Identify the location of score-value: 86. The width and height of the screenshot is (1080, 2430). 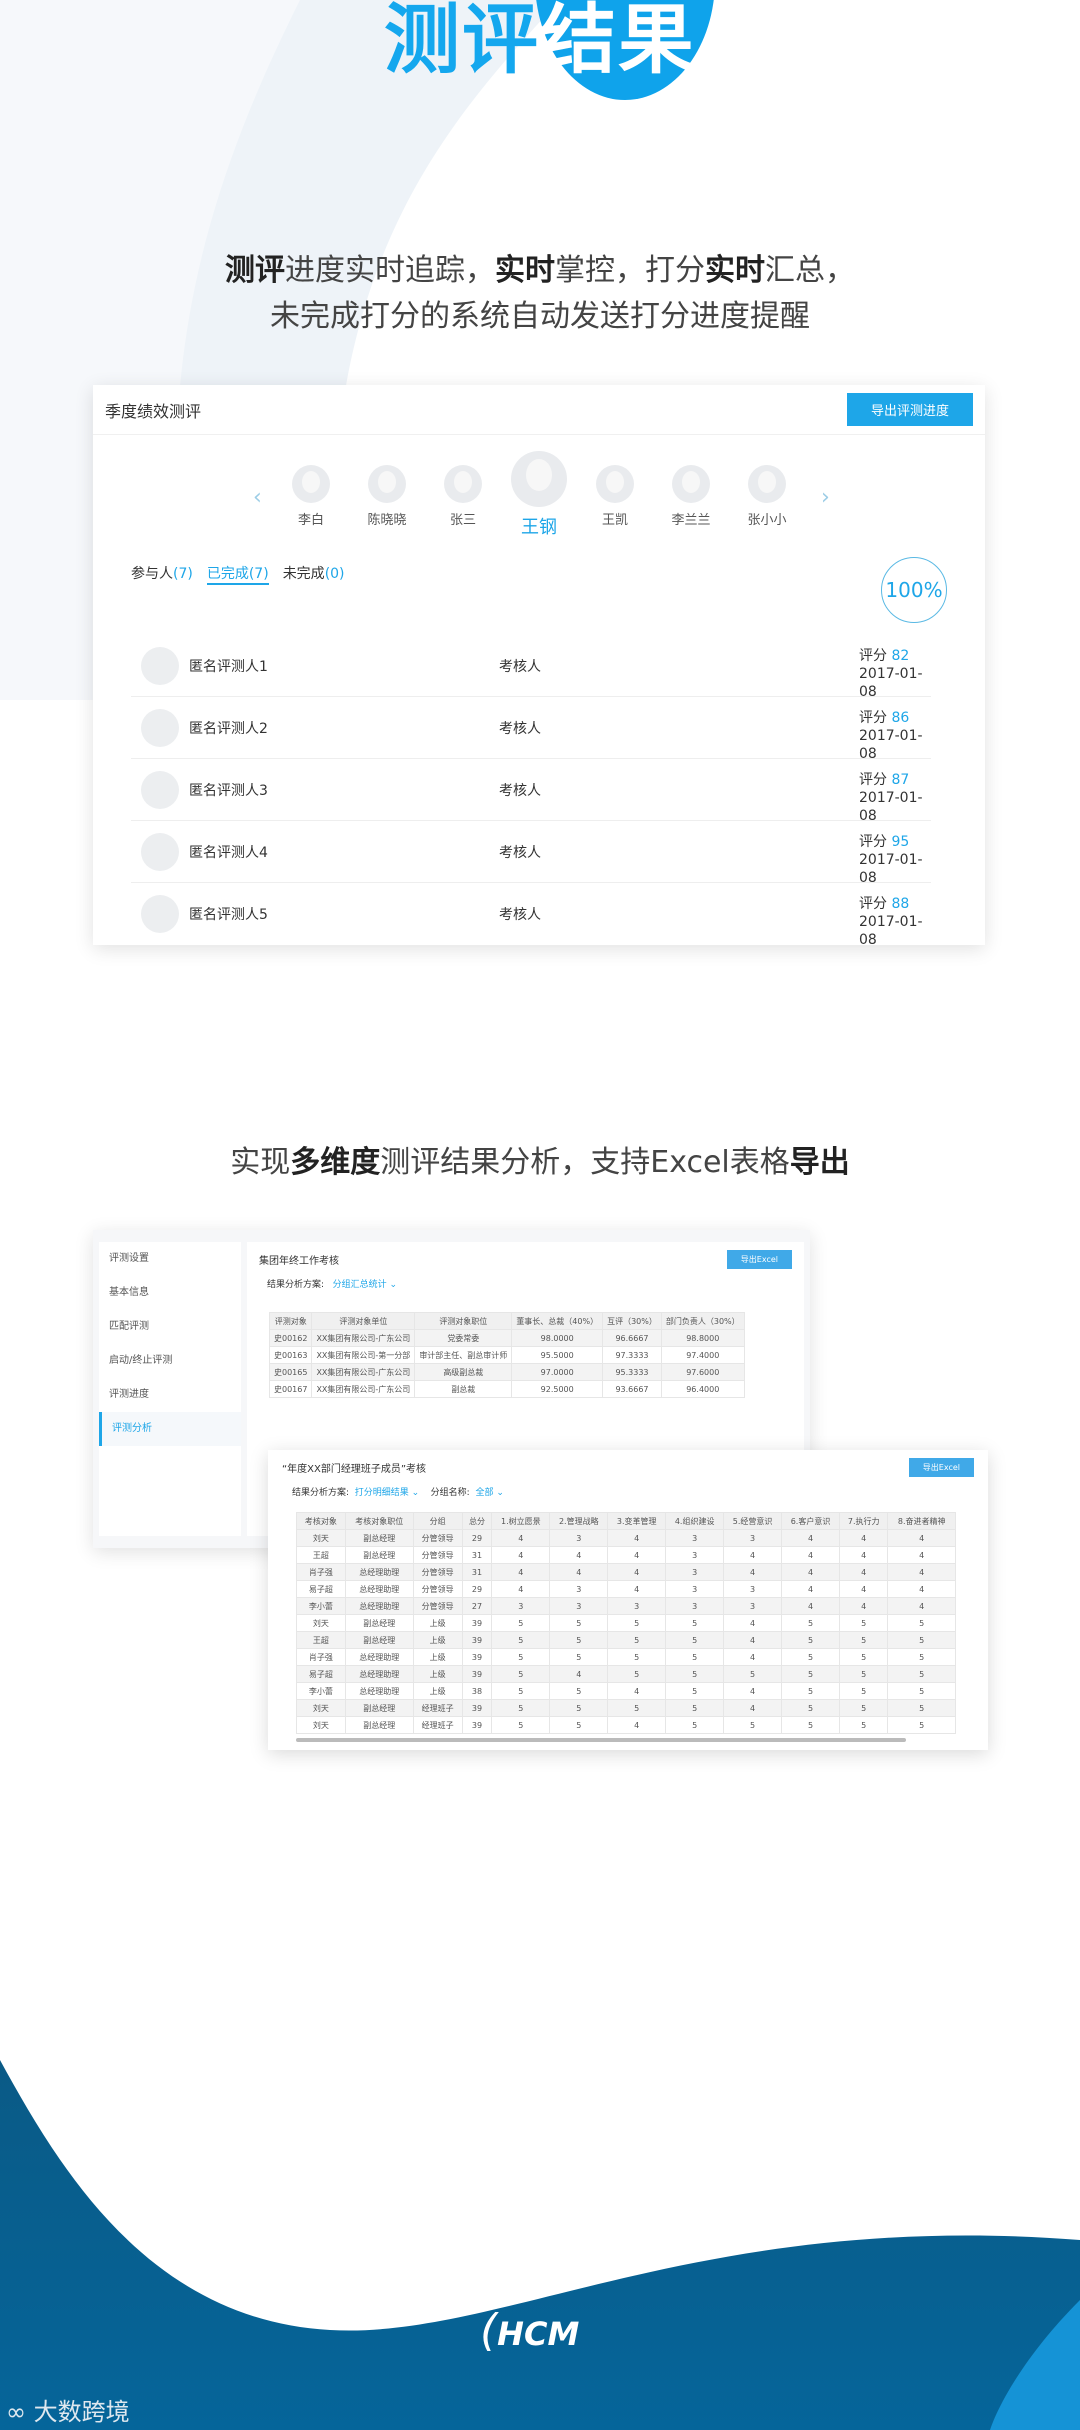
(900, 718).